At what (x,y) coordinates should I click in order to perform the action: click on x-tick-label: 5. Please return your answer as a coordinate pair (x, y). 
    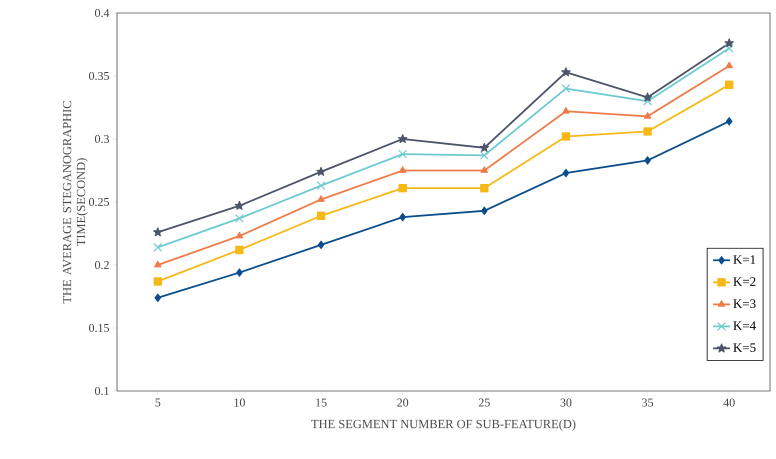
    Looking at the image, I should click on (158, 402).